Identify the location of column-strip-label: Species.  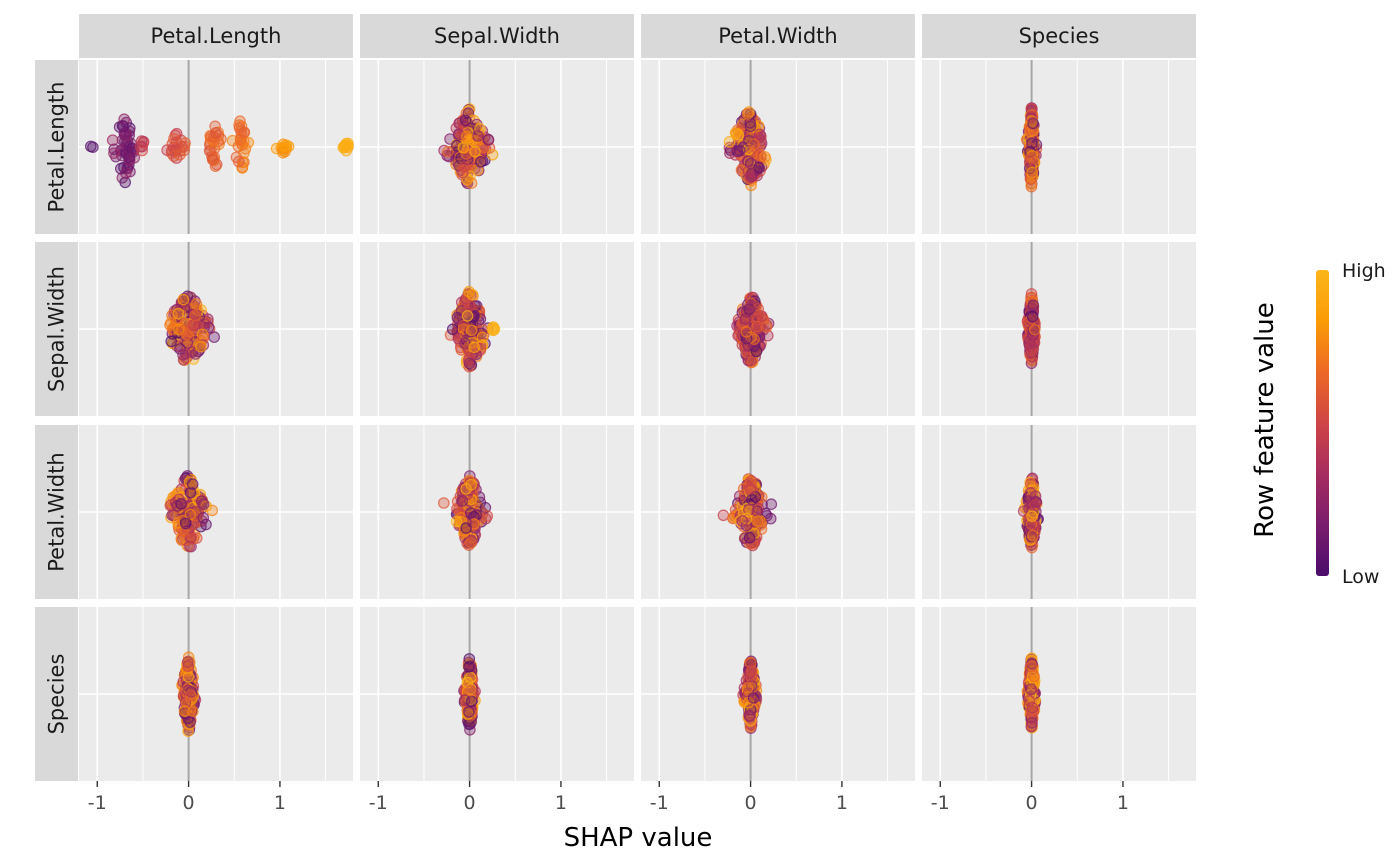
(1059, 36).